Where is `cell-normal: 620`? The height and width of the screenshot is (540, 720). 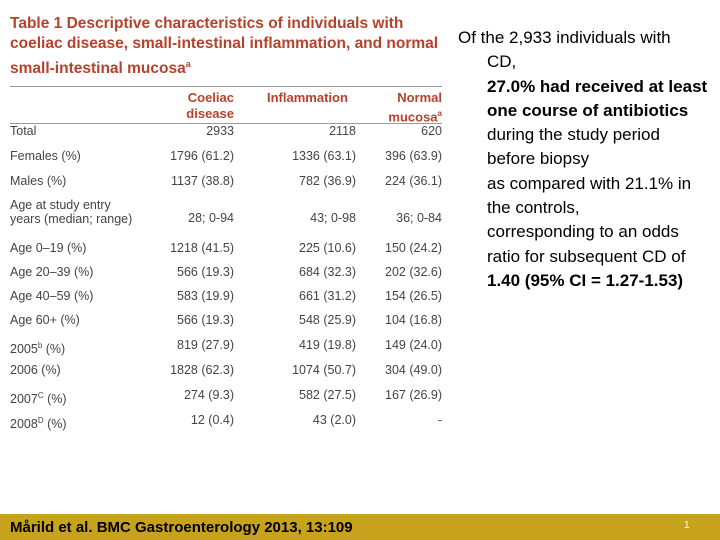 cell-normal: 620 is located at coordinates (431, 131).